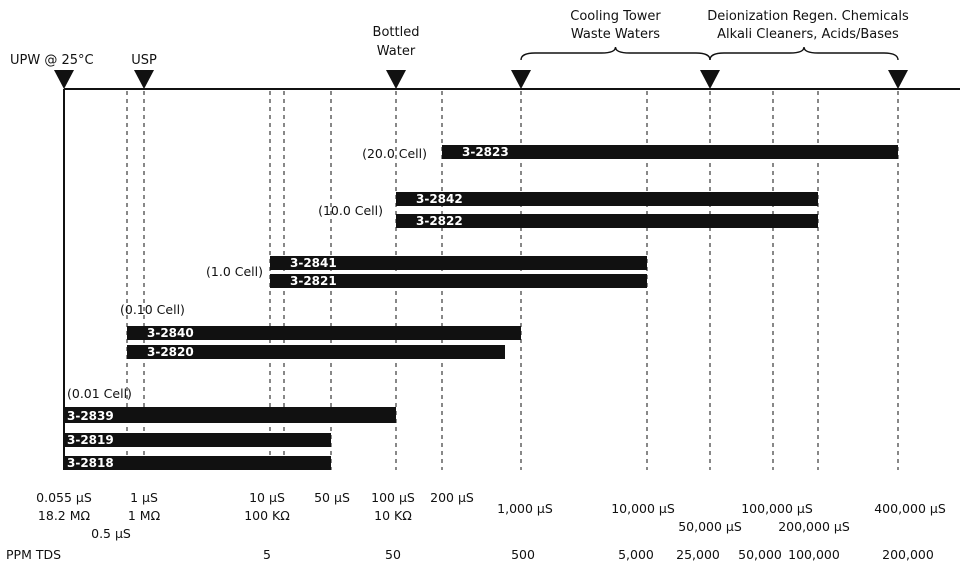 This screenshot has width=960, height=566. I want to click on bar-label-3-2841: 3-2841, so click(313, 263).